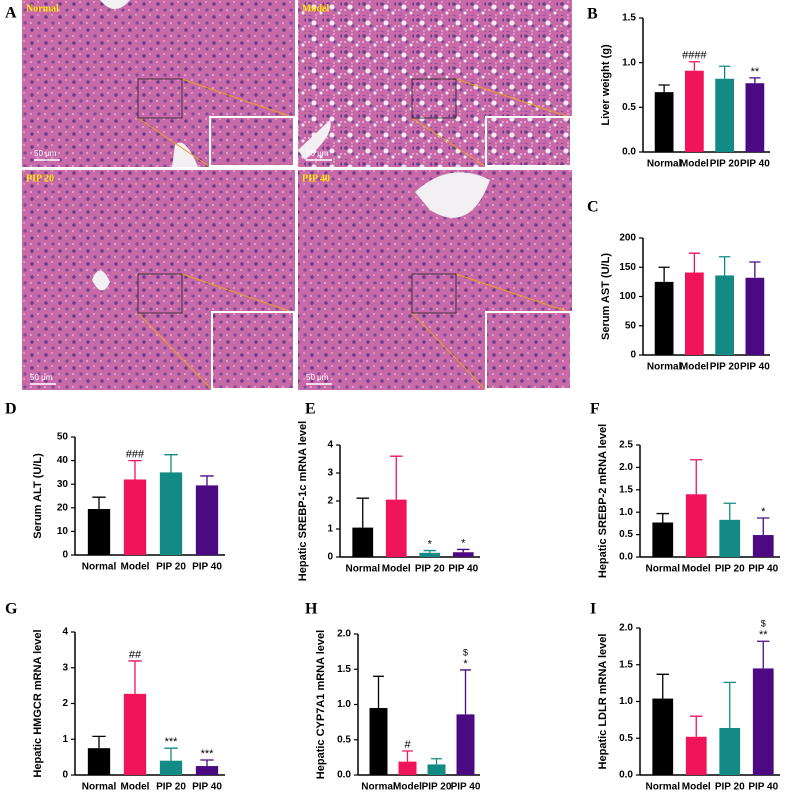 The image size is (798, 792). What do you see at coordinates (310, 409) in the screenshot?
I see `panel-letter: E` at bounding box center [310, 409].